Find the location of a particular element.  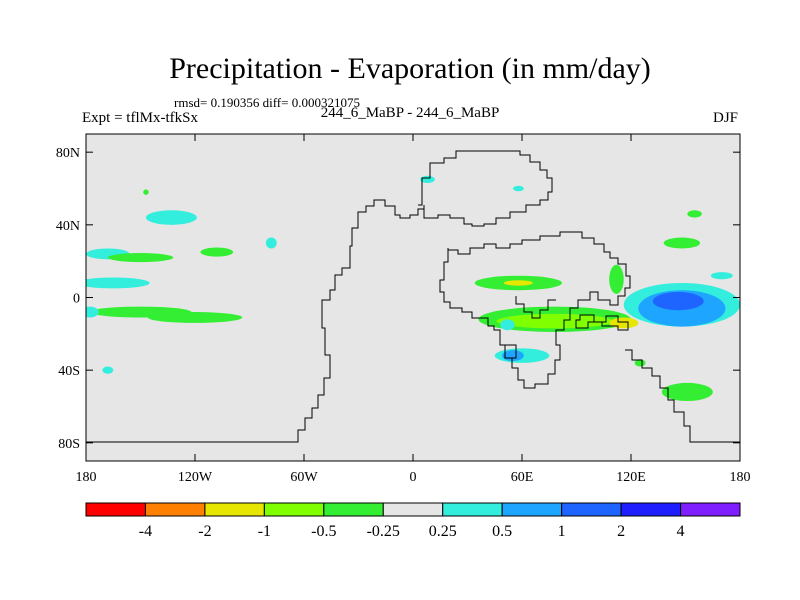

lat-tick-label: 80N is located at coordinates (68, 153).